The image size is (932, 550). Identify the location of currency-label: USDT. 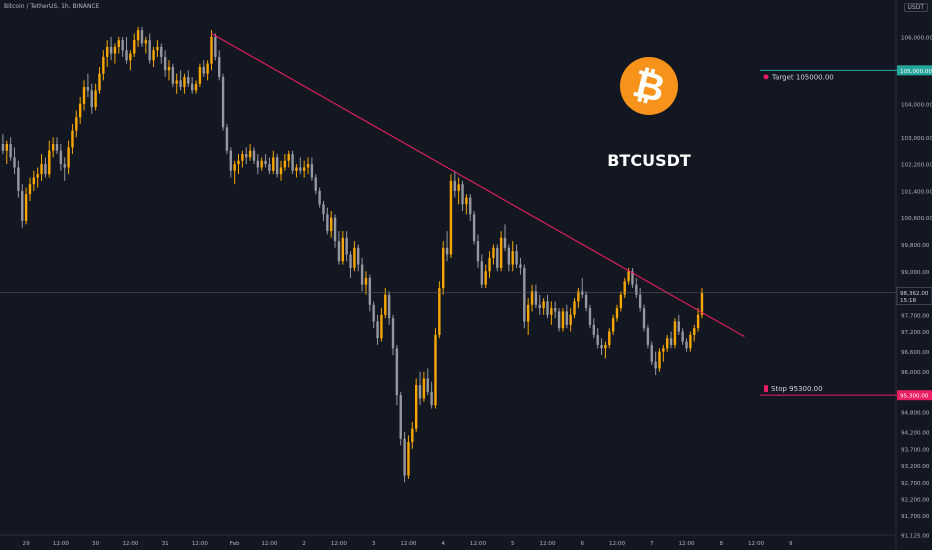
(915, 7).